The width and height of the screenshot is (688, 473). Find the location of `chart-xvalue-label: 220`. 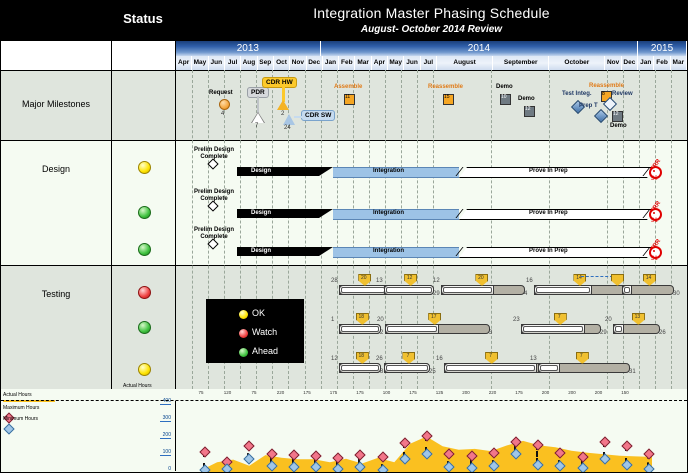

chart-xvalue-label: 220 is located at coordinates (492, 392).